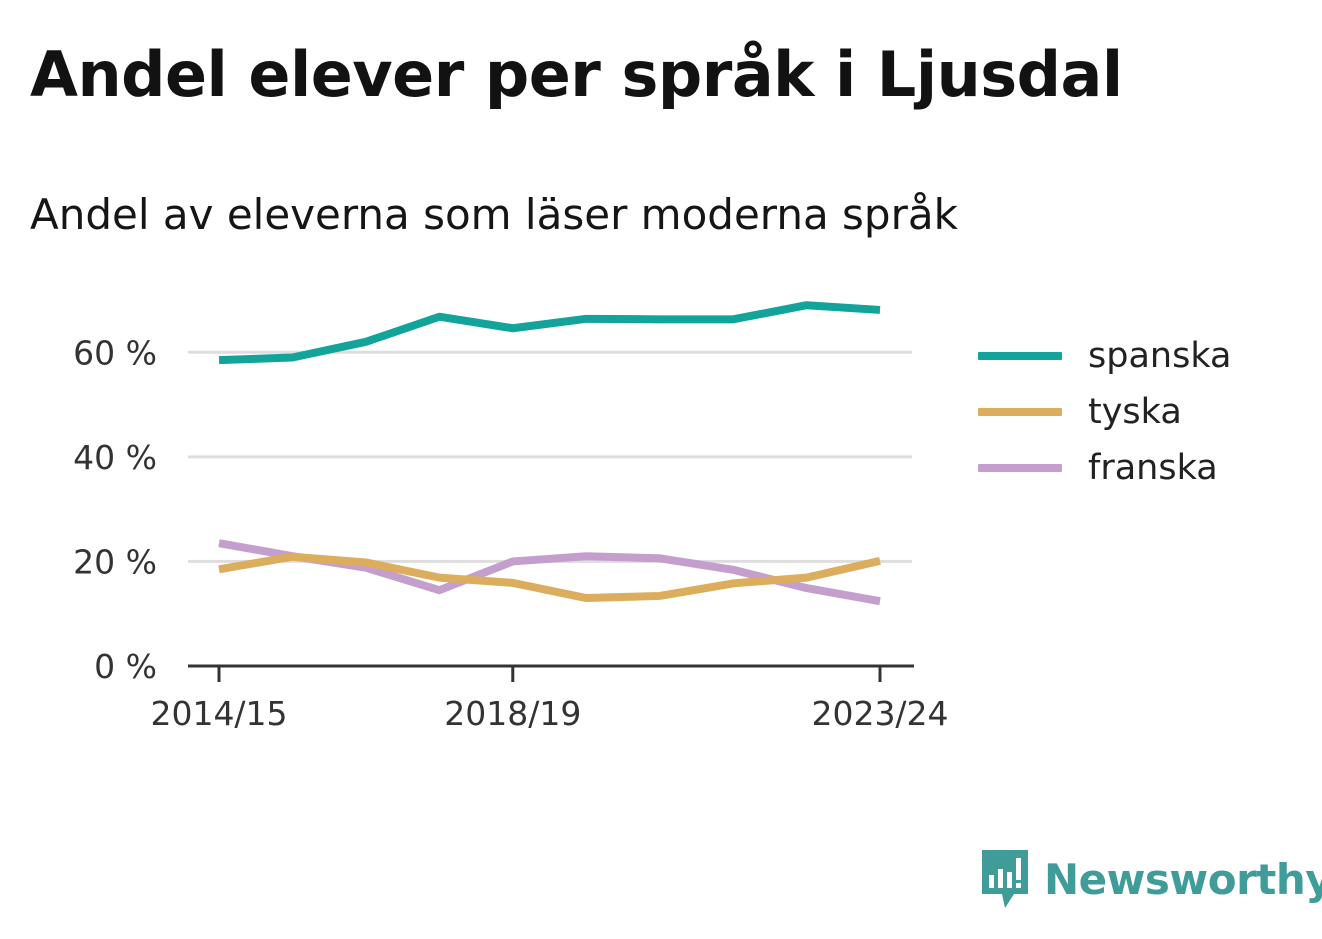 The height and width of the screenshot is (939, 1322). Describe the element at coordinates (115, 457) in the screenshot. I see `y-tick-label: 40 %` at that location.